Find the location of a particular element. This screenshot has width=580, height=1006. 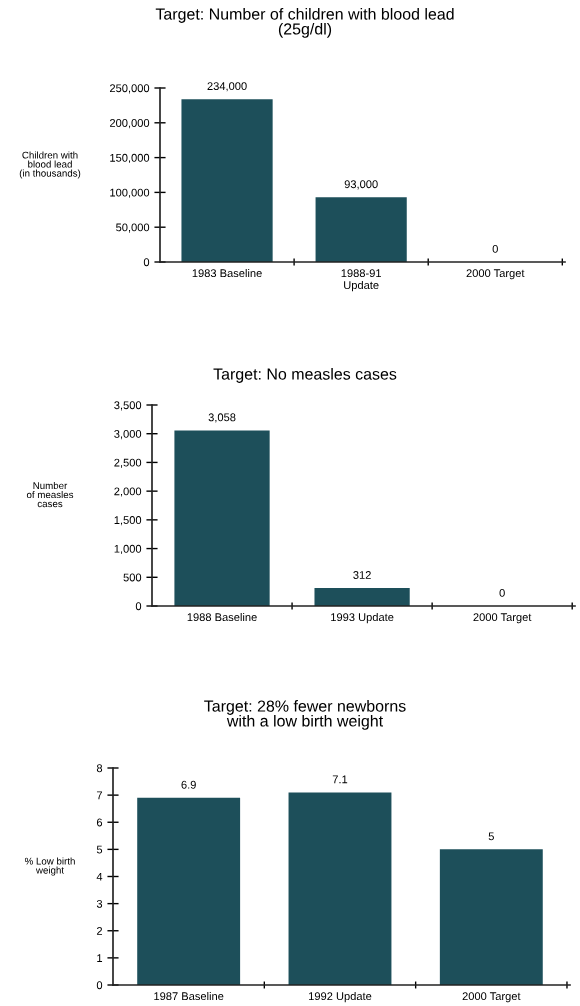

x-tick-label: 1992 Update is located at coordinates (340, 997).